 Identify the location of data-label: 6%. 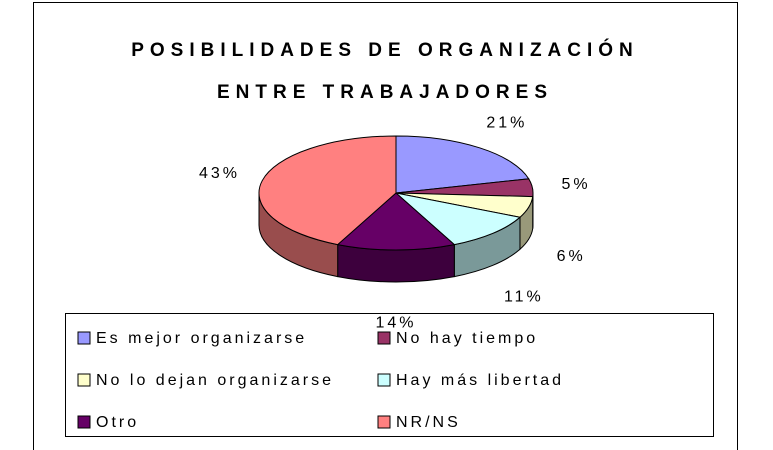
(571, 256).